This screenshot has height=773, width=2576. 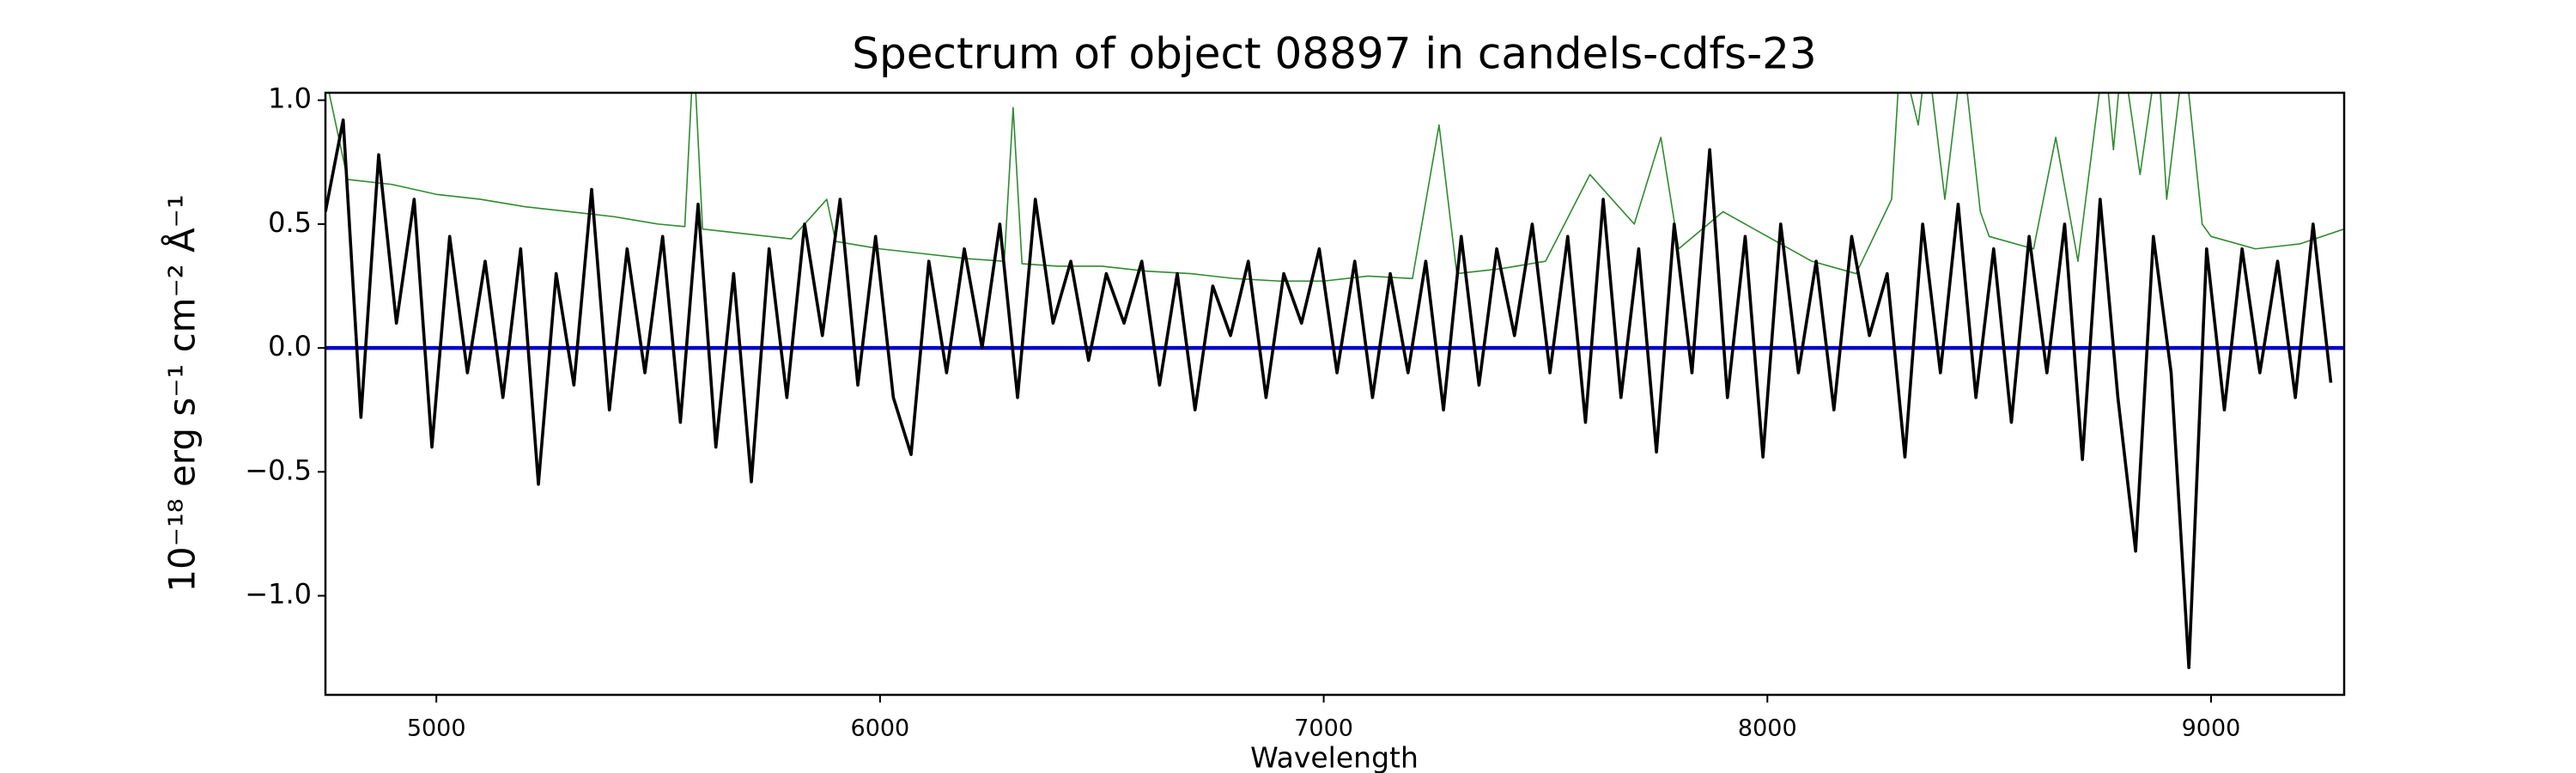 I want to click on y-tick-label: 0.5, so click(x=290, y=222).